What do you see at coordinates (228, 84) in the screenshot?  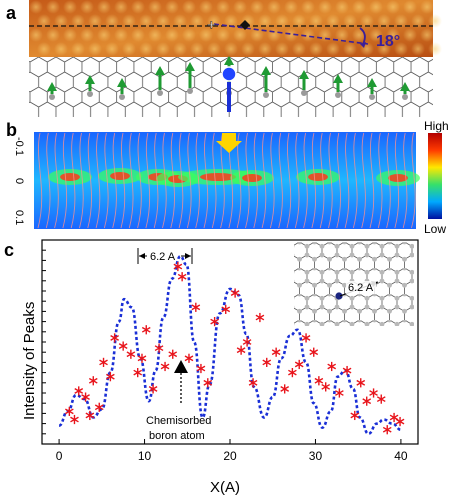 I see `spin-arrows` at bounding box center [228, 84].